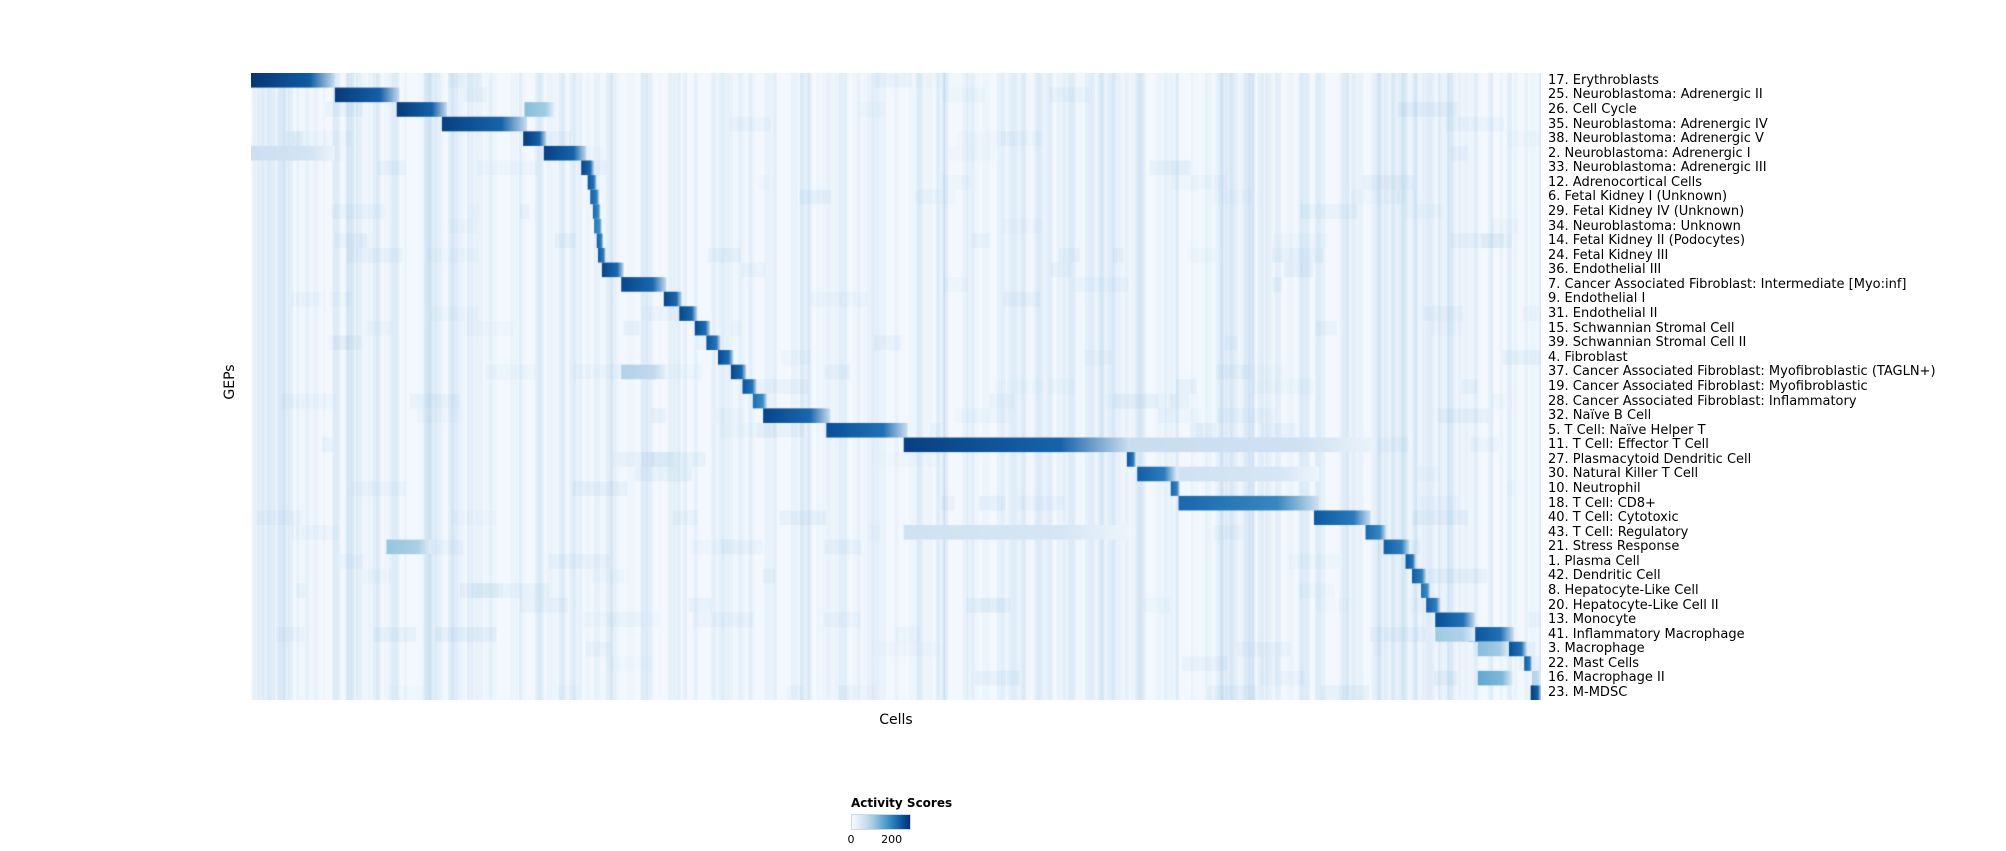 The width and height of the screenshot is (2006, 851). Describe the element at coordinates (896, 720) in the screenshot. I see `x-axis-label: Cells` at that location.